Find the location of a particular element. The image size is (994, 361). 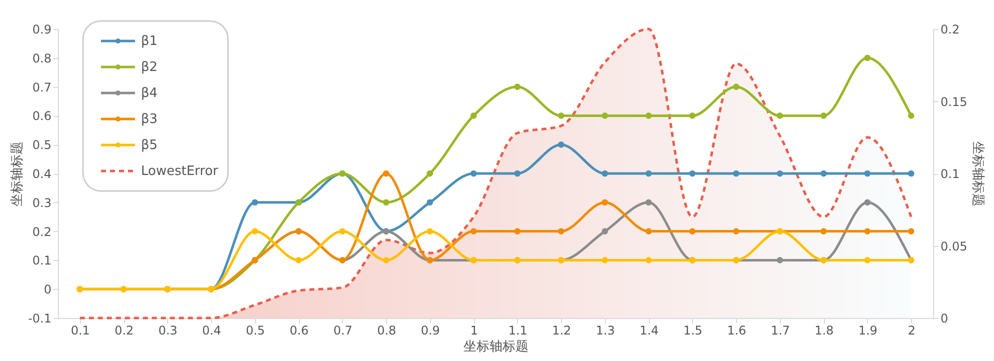

x-tick-label: 1.1 is located at coordinates (518, 331).